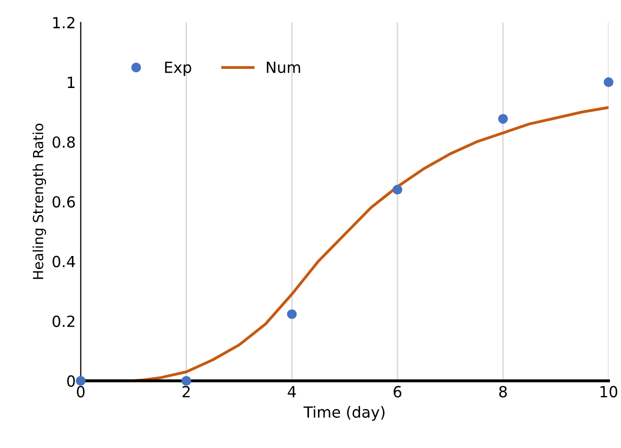  Describe the element at coordinates (63, 22) in the screenshot. I see `y-tick-label: 1.2` at that location.